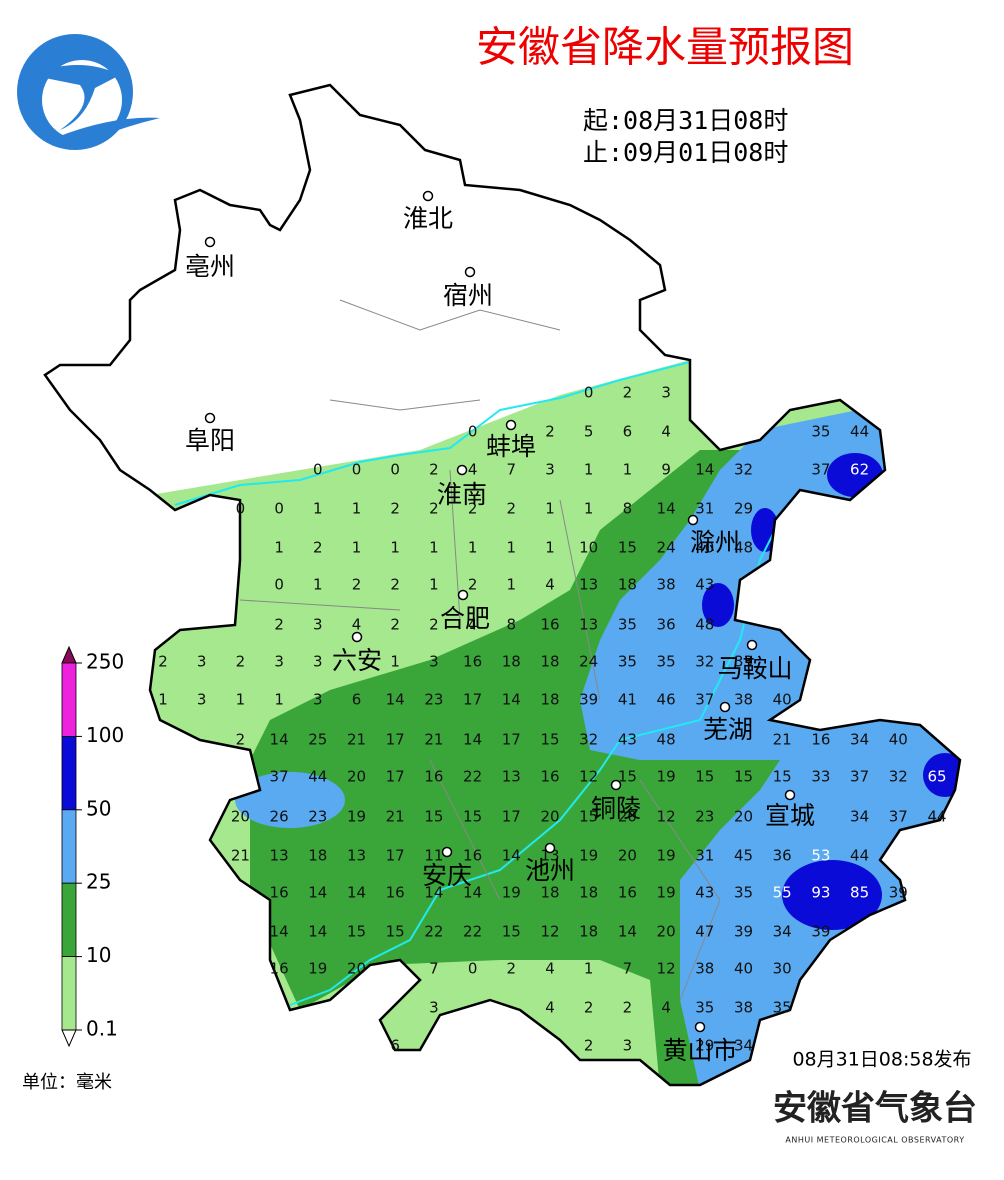  Describe the element at coordinates (743, 856) in the screenshot. I see `grid-value: 45` at that location.